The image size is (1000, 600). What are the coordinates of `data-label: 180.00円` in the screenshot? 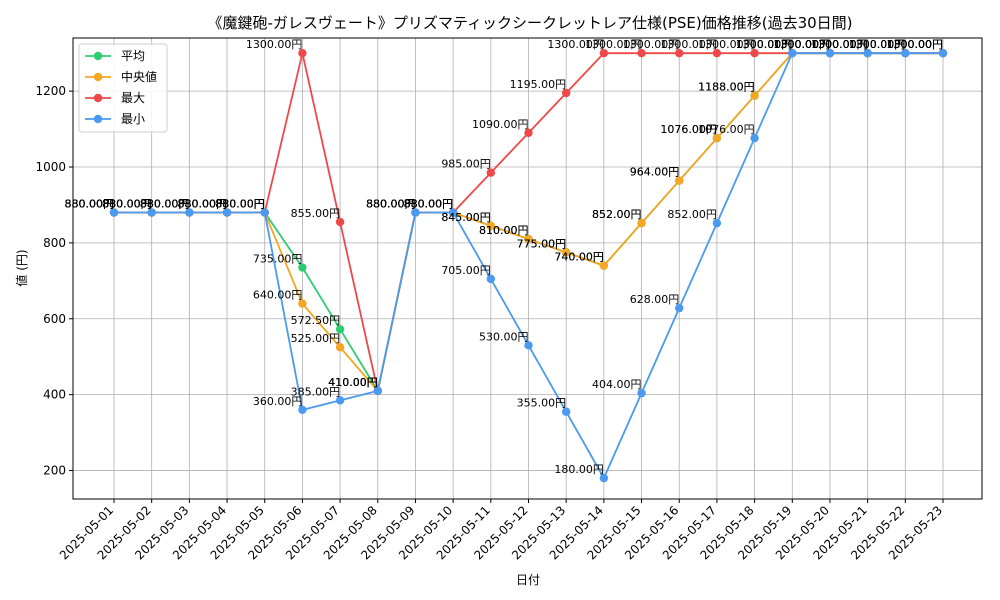 It's located at (579, 469).